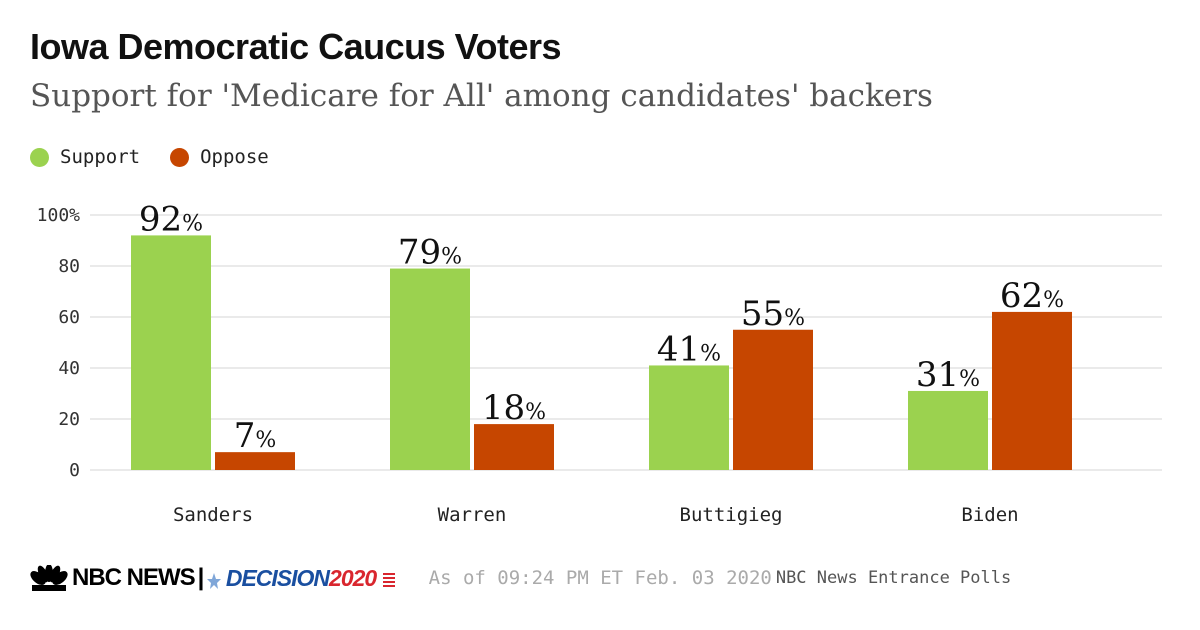 Image resolution: width=1200 pixels, height=630 pixels. What do you see at coordinates (171, 352) in the screenshot?
I see `bar-sanders-support` at bounding box center [171, 352].